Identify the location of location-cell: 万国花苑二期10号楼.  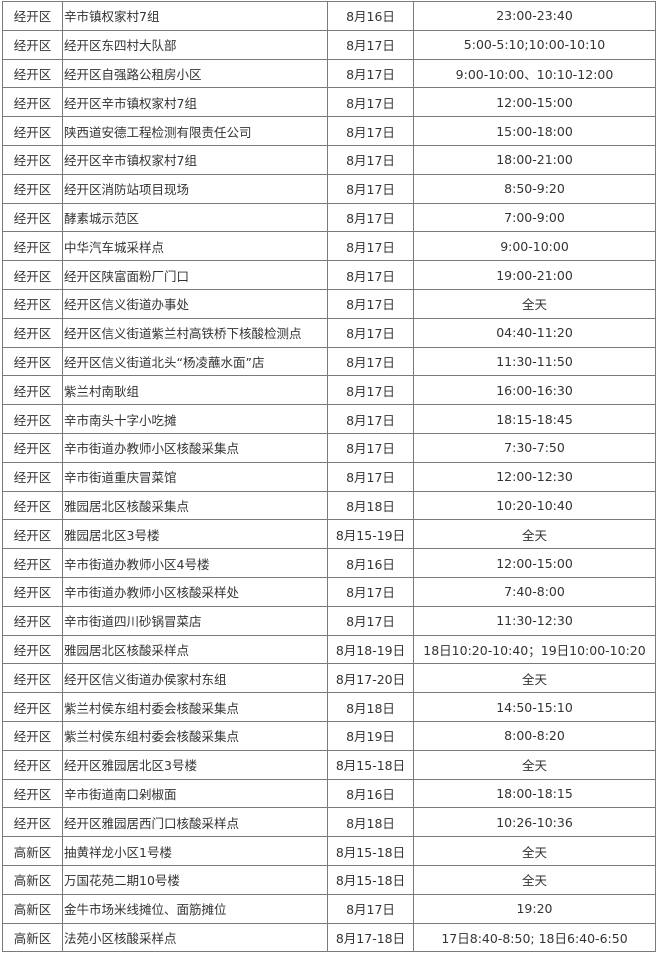
(195, 879).